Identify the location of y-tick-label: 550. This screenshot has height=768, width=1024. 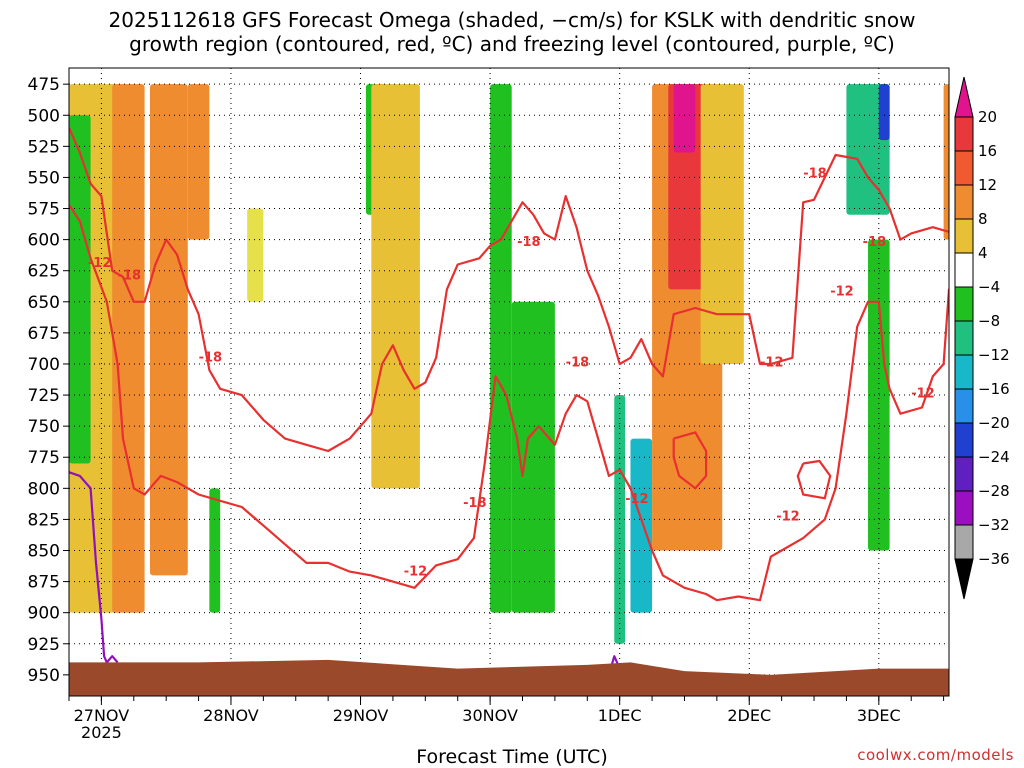
(44, 178).